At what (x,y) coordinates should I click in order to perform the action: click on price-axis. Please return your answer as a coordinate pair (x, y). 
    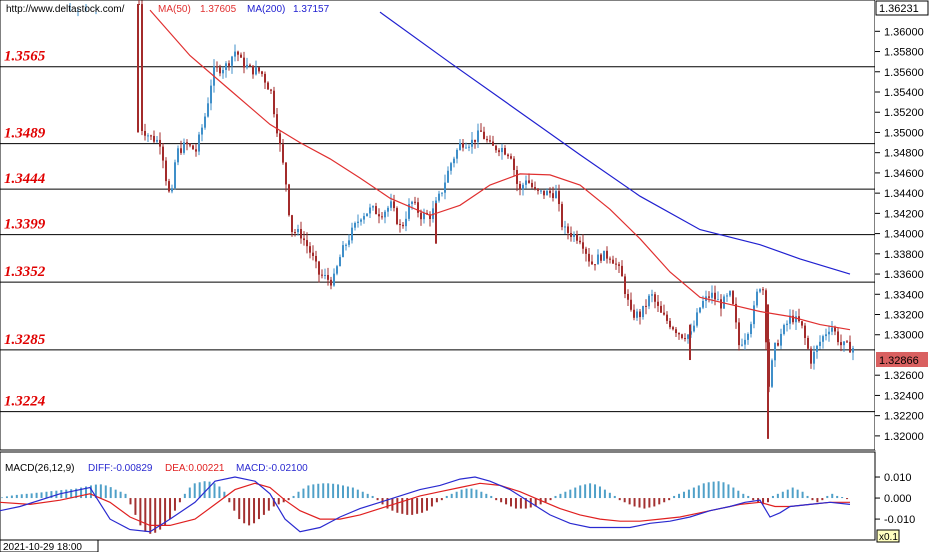
    Looking at the image, I should click on (902, 225).